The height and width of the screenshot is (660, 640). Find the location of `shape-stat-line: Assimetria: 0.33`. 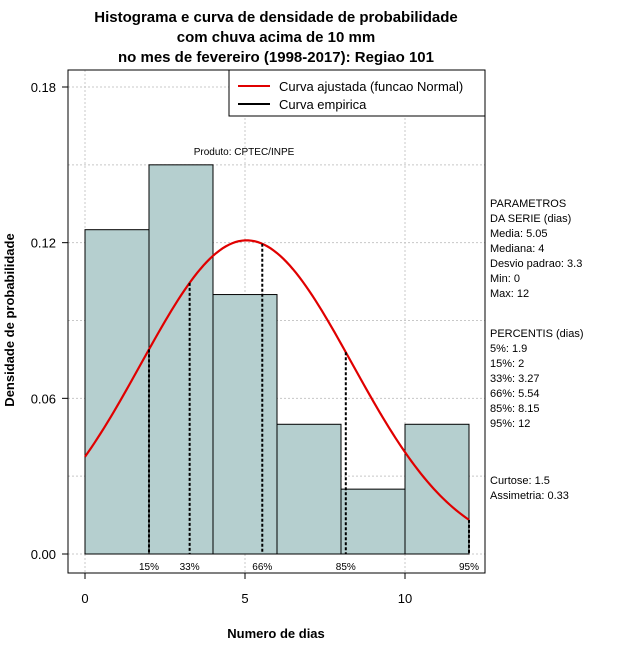

shape-stat-line: Assimetria: 0.33 is located at coordinates (529, 496).